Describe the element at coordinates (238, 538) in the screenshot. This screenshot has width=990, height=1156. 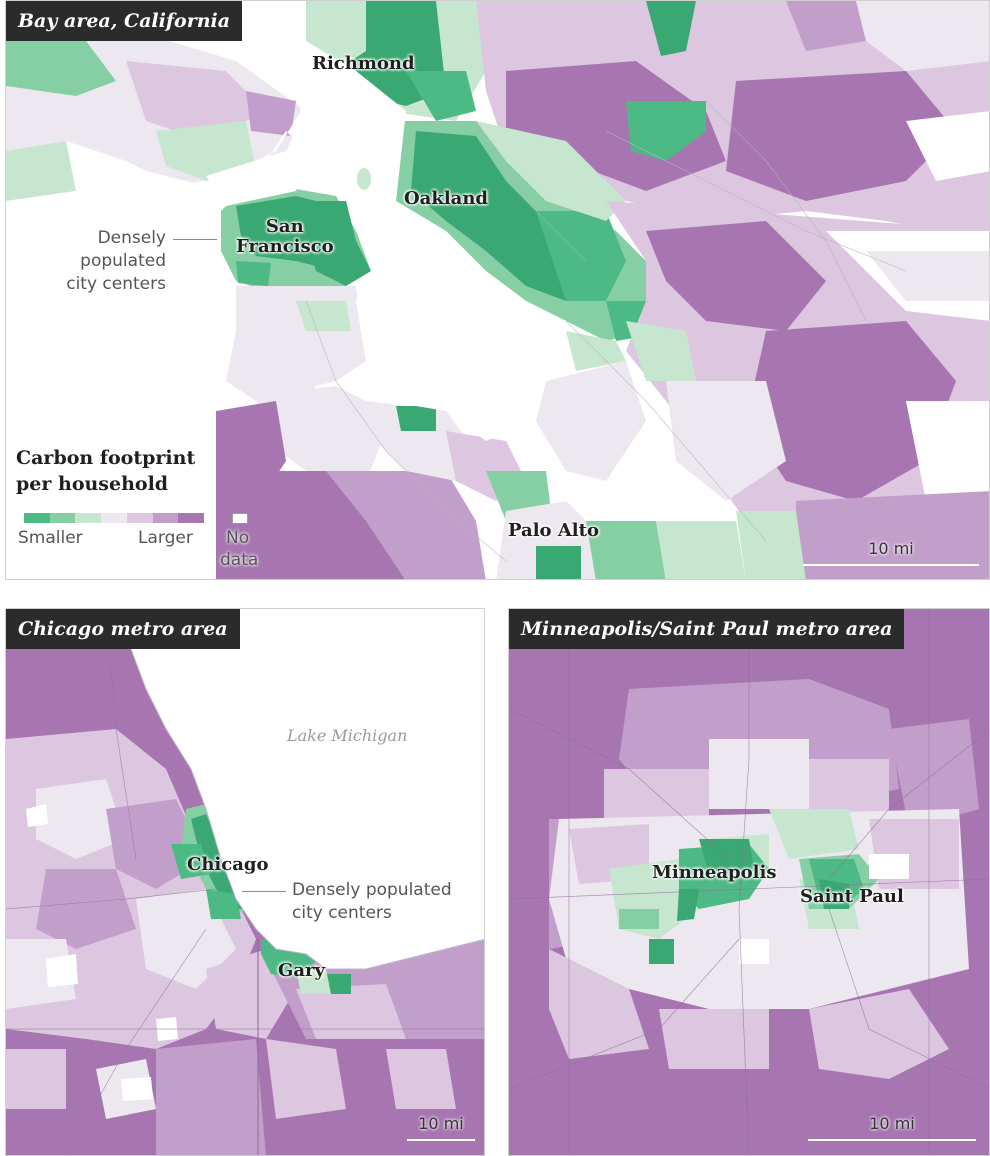
I see `legend-no-data-line1: No` at that location.